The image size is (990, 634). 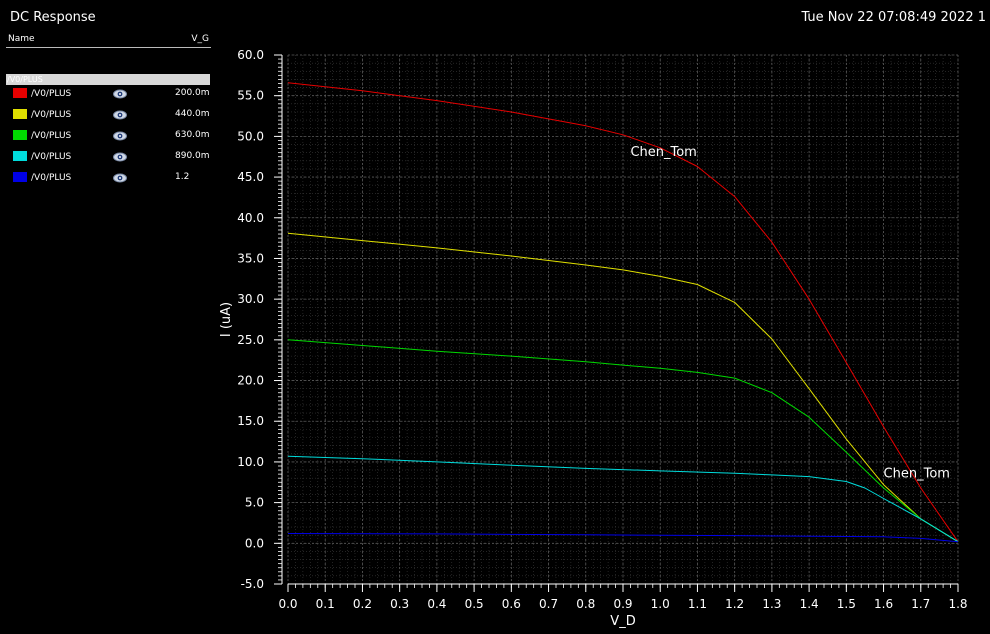 What do you see at coordinates (192, 114) in the screenshot?
I see `legend-item-value: 440.0m` at bounding box center [192, 114].